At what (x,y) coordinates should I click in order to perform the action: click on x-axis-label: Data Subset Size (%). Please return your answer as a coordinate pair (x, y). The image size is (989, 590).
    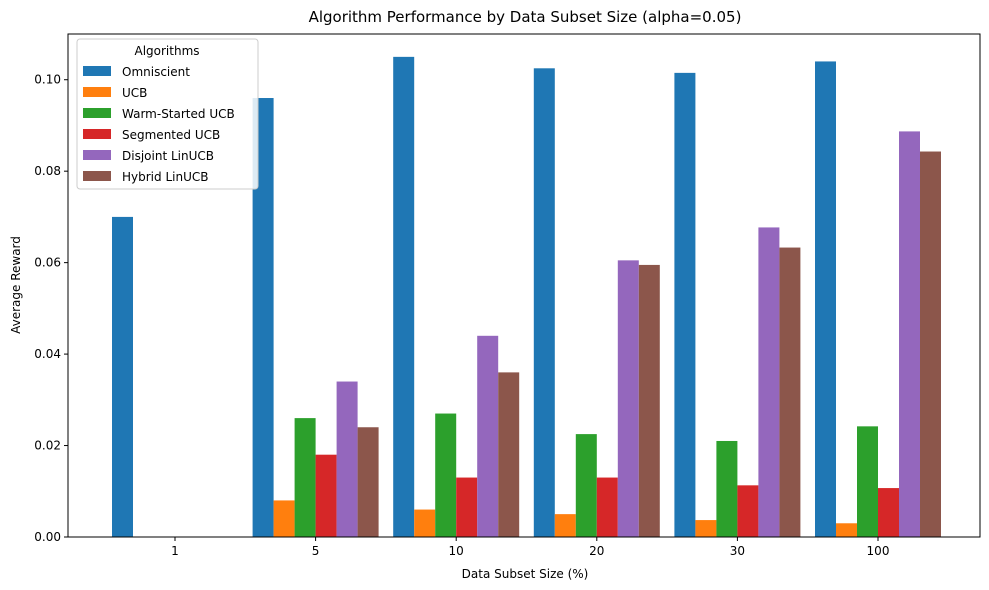
    Looking at the image, I should click on (525, 574).